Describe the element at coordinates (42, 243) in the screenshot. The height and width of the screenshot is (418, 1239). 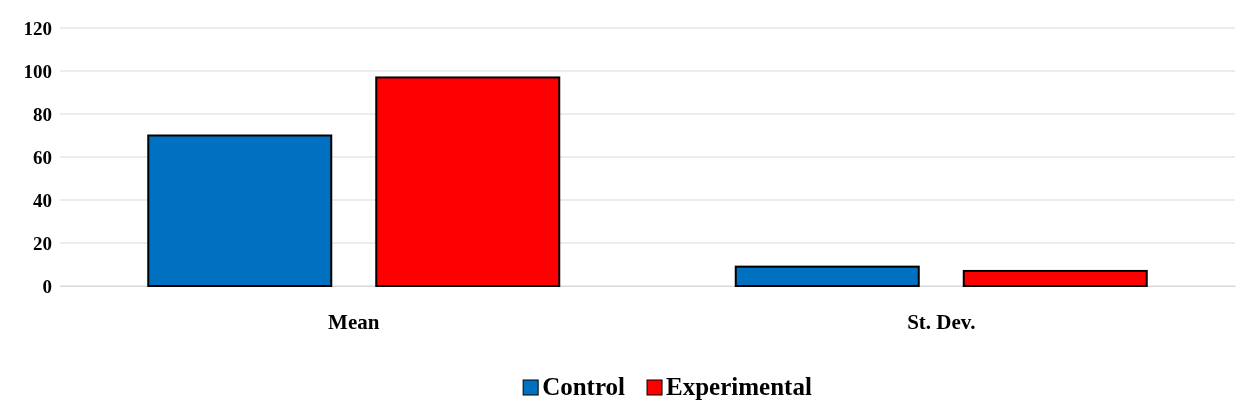
I see `y-tick-label: 20` at that location.